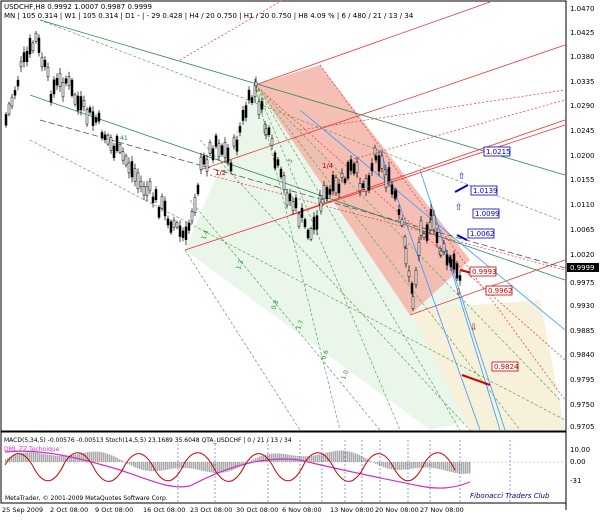  I want to click on price-tag: 0.9993, so click(484, 272).